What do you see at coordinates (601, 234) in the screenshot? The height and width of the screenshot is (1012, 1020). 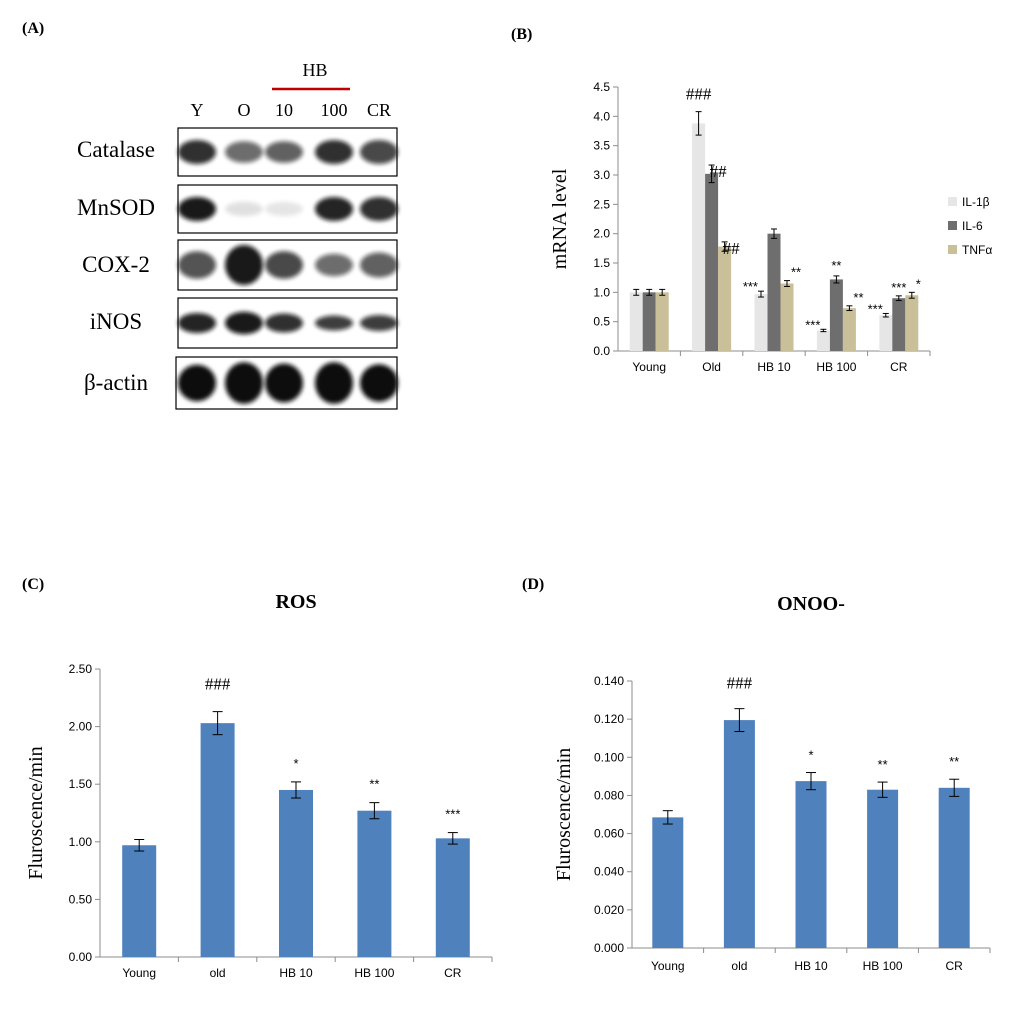 I see `y-tick-label: 2.0` at bounding box center [601, 234].